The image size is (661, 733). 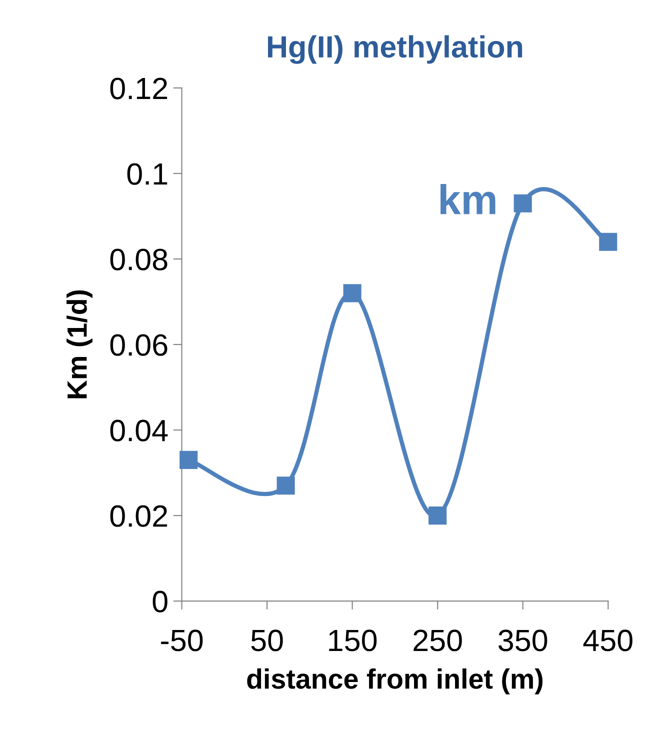 I want to click on y-tick-label: 0.04, so click(x=139, y=431).